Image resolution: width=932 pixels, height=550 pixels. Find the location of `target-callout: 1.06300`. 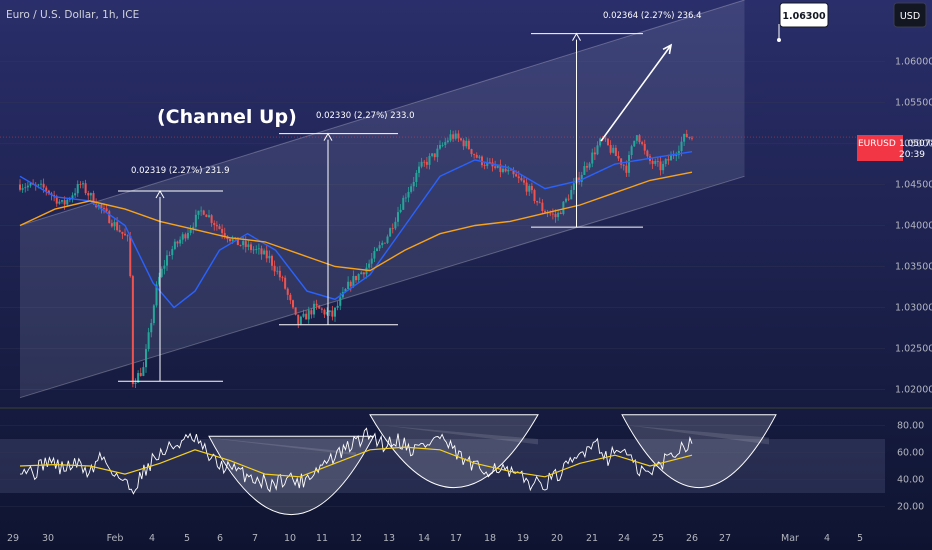

target-callout: 1.06300 is located at coordinates (804, 15).